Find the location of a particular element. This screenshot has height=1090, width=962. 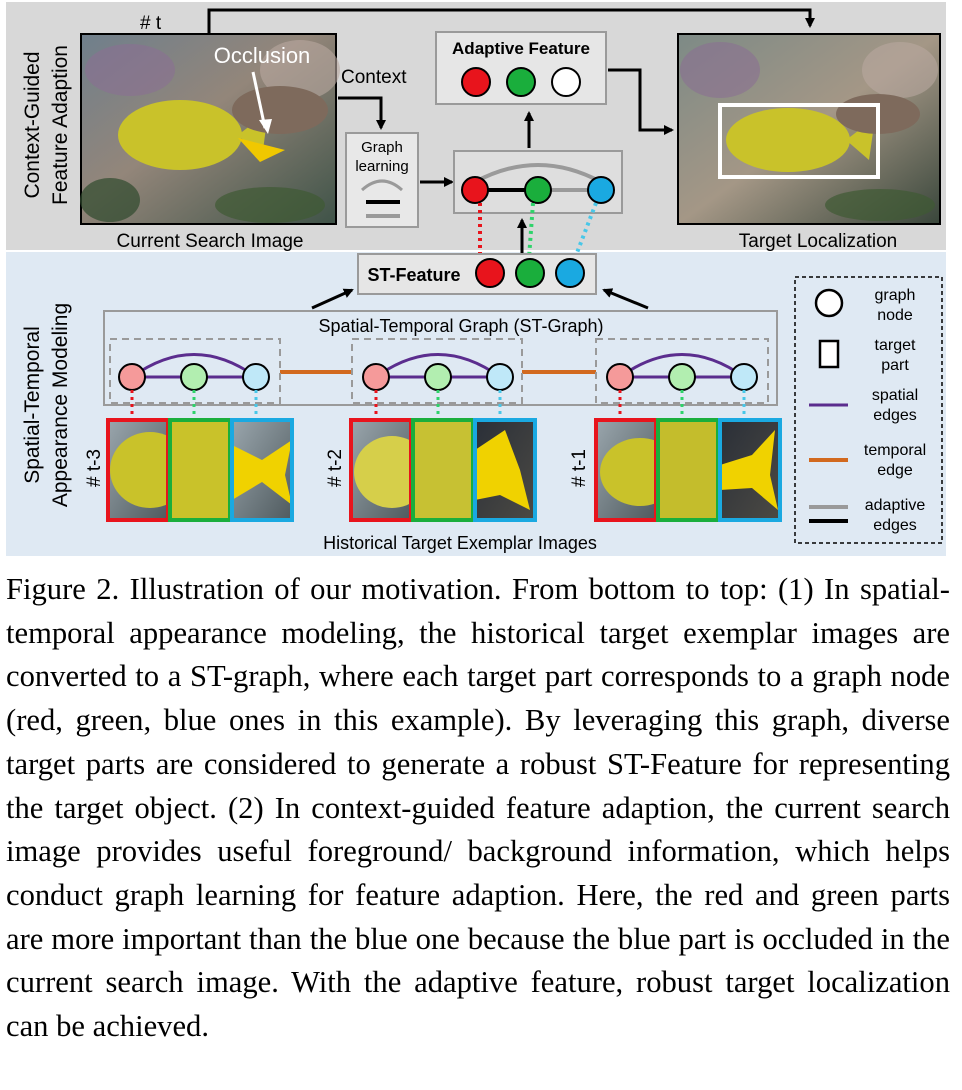

legend-adaptive-label-1: adaptive is located at coordinates (895, 505).